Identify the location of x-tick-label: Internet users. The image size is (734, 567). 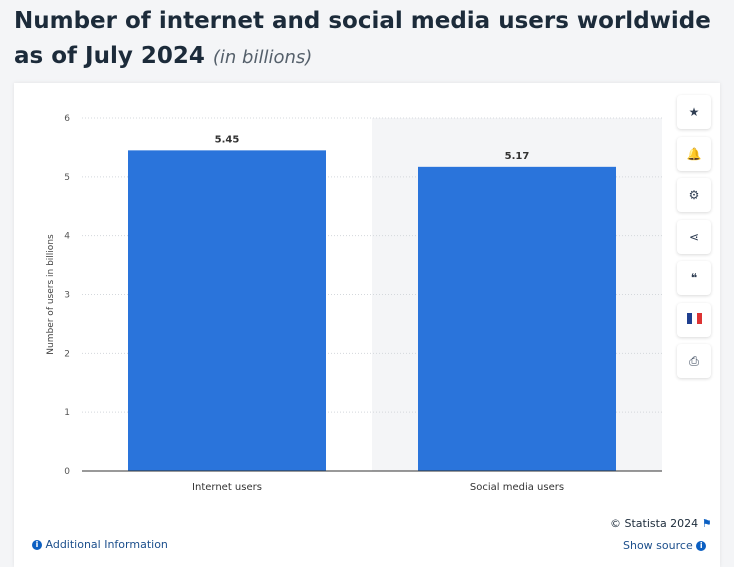
(227, 487).